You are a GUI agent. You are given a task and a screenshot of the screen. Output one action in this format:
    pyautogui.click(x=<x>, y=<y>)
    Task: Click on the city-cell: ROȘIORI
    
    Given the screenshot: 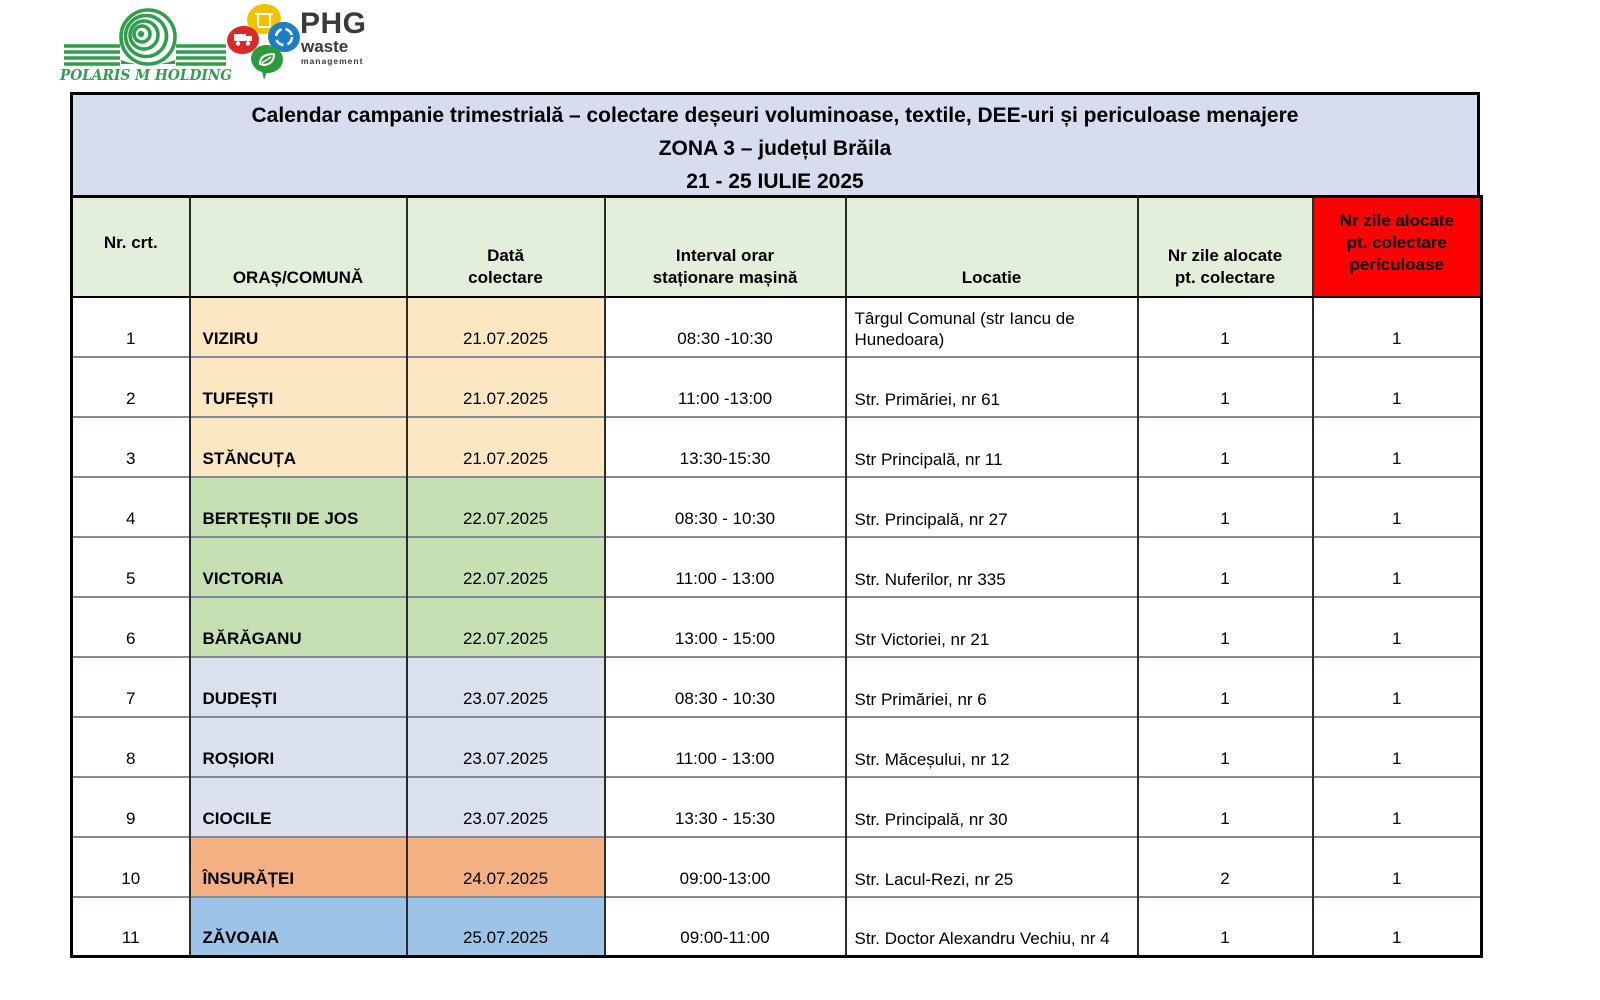 What is the action you would take?
    pyautogui.click(x=297, y=746)
    